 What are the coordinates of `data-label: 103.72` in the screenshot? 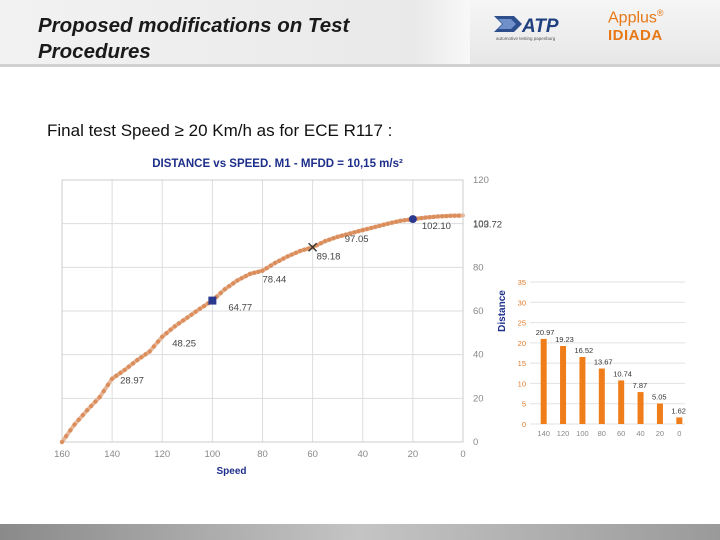 It's located at (487, 225).